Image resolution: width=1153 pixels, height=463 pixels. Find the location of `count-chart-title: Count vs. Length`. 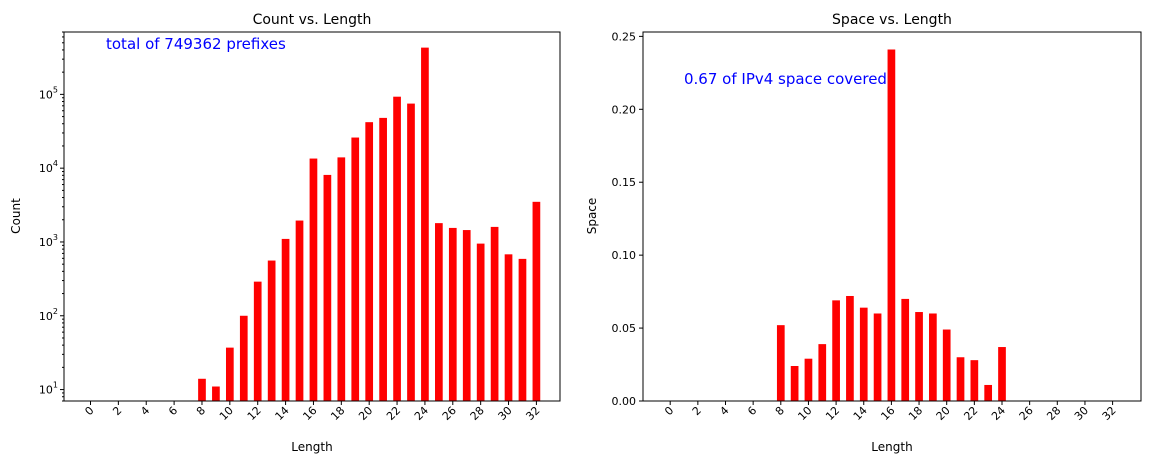

count-chart-title: Count vs. Length is located at coordinates (312, 20).